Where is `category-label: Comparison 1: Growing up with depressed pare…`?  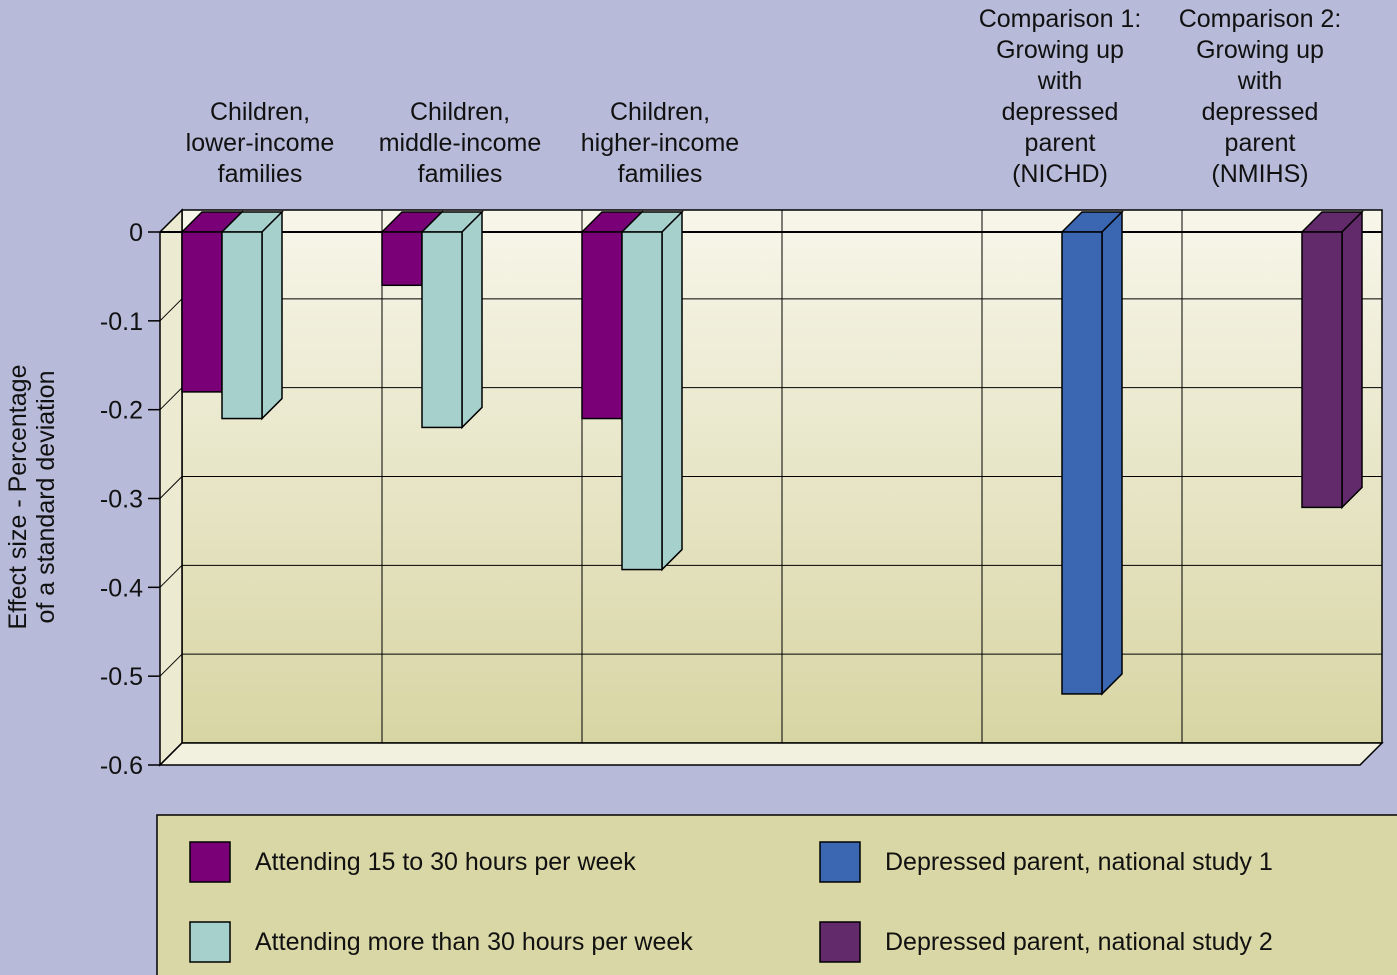
category-label: Comparison 1: Growing up with depressed pare… is located at coordinates (1060, 96).